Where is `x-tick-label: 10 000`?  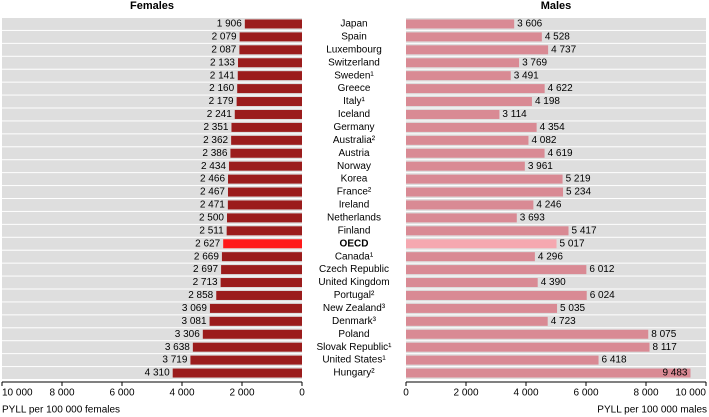
x-tick-label: 10 000 is located at coordinates (17, 393).